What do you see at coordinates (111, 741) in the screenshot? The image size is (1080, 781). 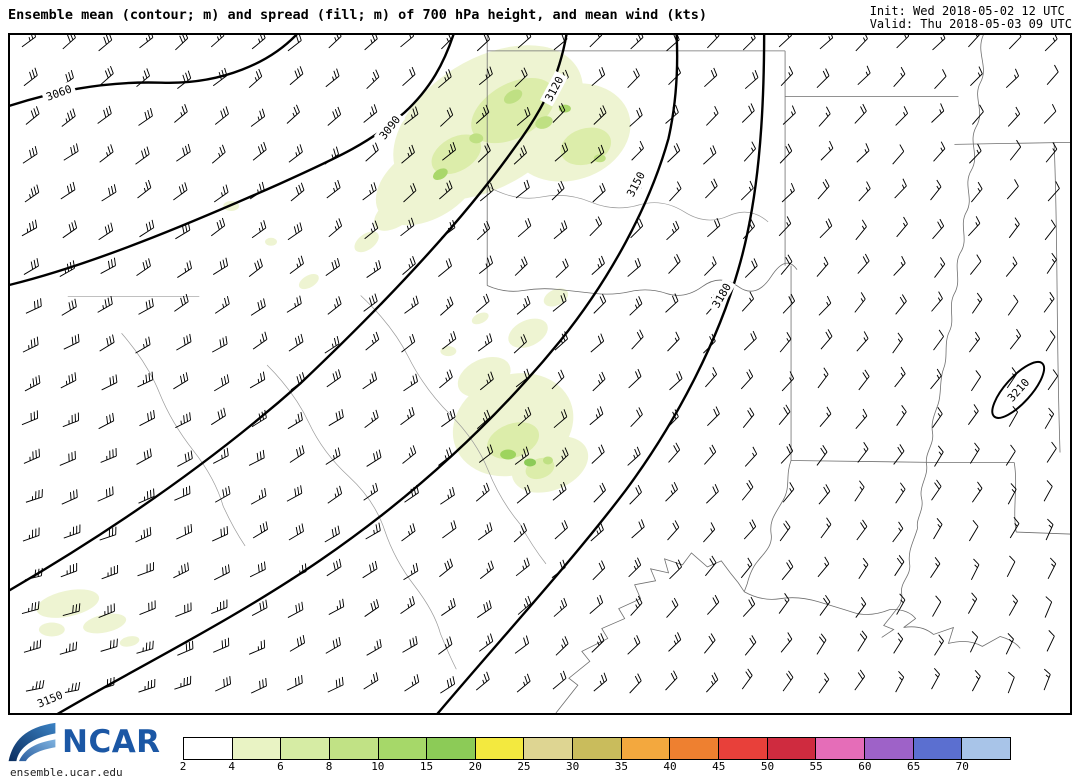 I see `ncar-logo-text: NCAR` at bounding box center [111, 741].